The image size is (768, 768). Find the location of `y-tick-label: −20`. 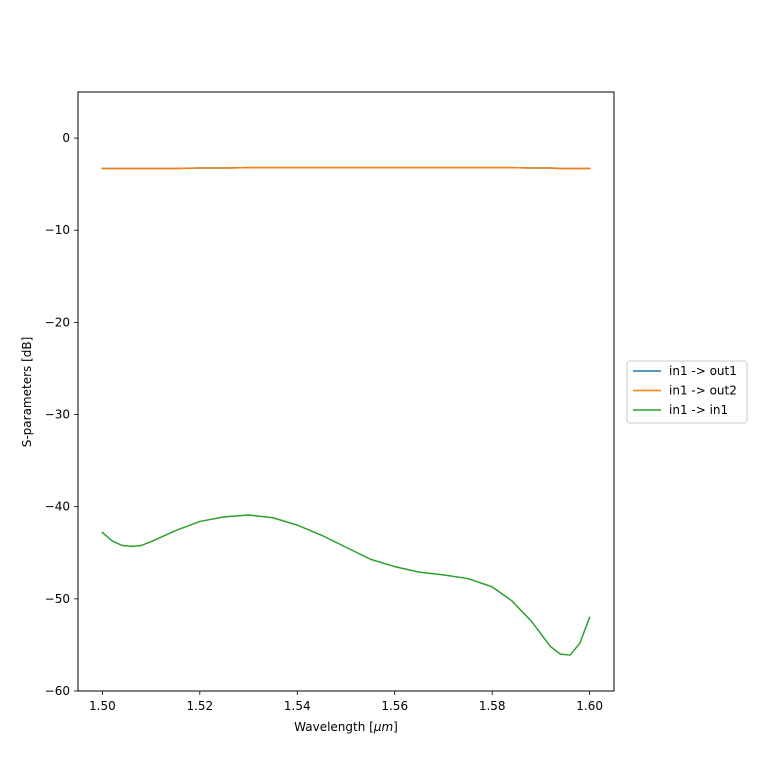

y-tick-label: −20 is located at coordinates (57, 322).